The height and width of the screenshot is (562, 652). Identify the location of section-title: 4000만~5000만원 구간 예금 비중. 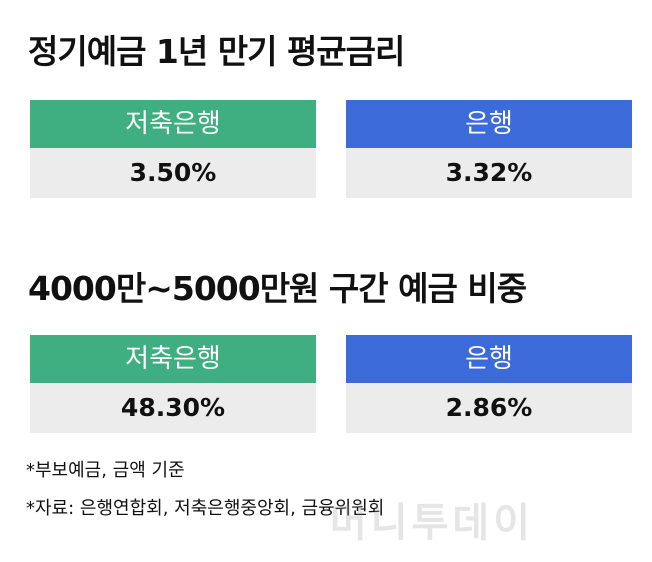
(277, 288).